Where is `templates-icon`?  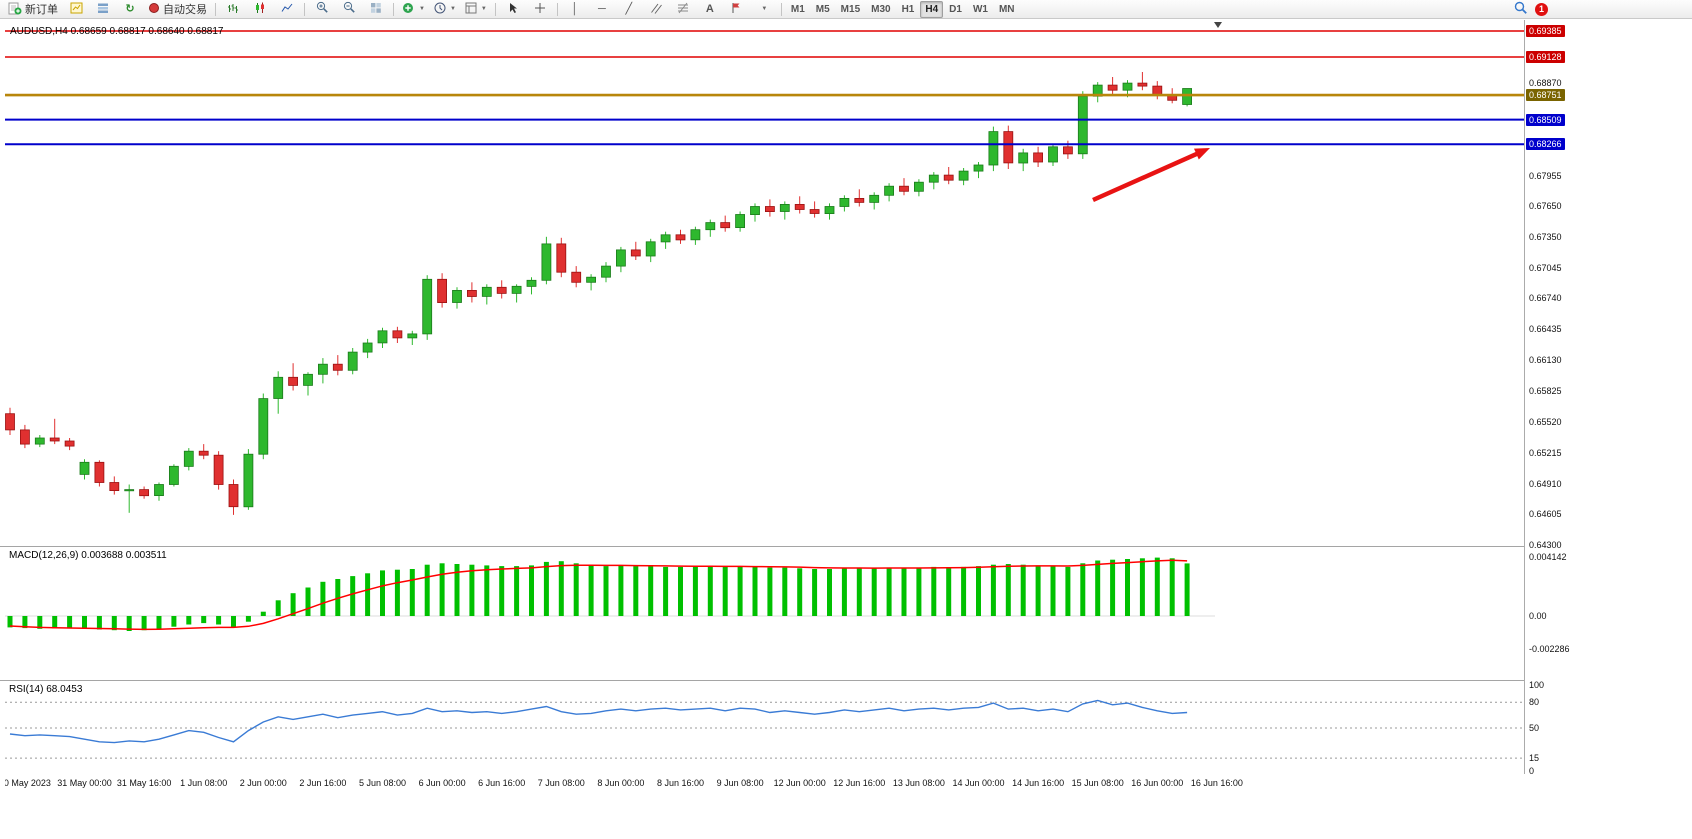
templates-icon is located at coordinates (471, 9).